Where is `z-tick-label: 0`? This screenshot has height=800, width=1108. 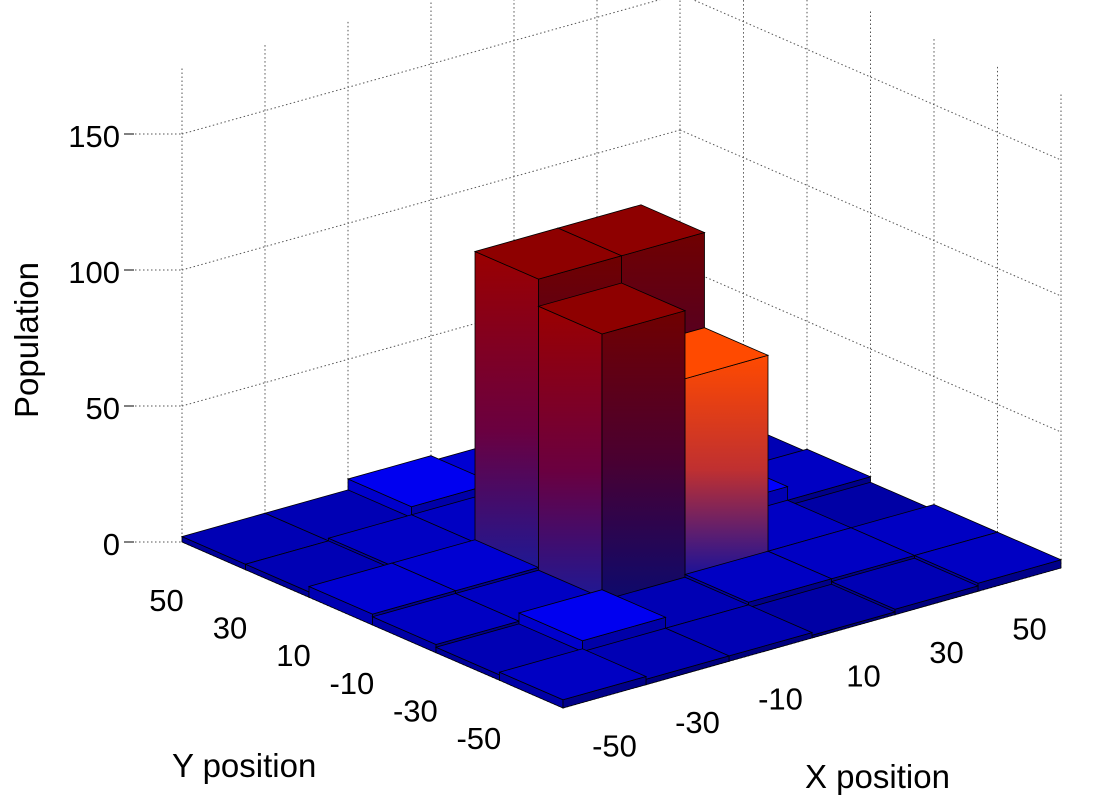 z-tick-label: 0 is located at coordinates (111, 544).